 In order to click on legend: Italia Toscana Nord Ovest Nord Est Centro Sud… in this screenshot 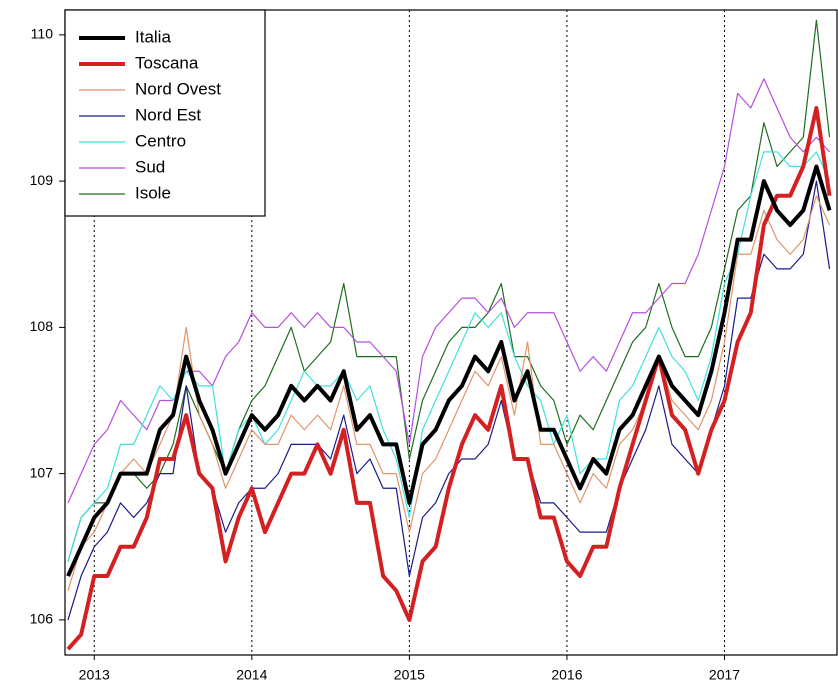, I will do `click(165, 113)`.